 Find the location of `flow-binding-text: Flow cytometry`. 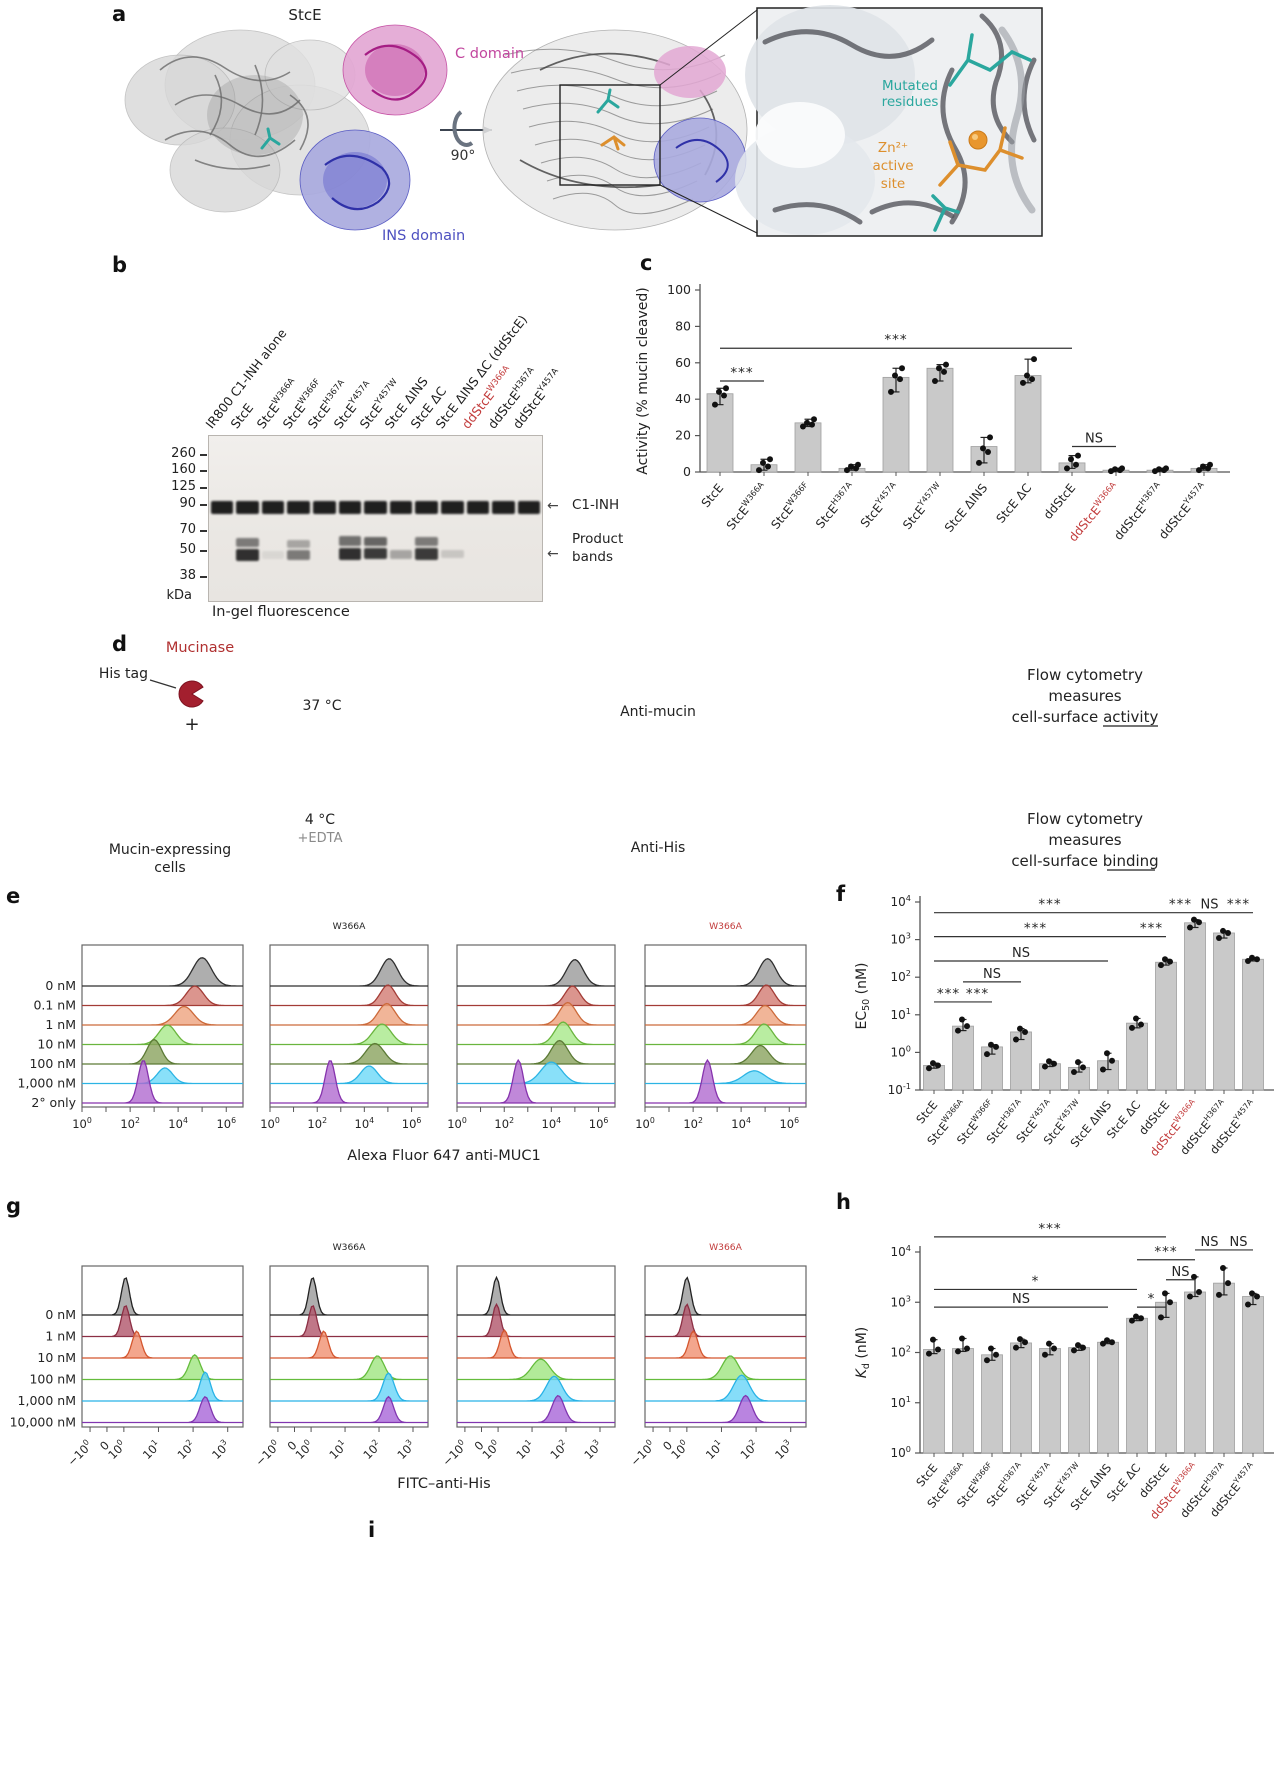

flow-binding-text: Flow cytometry is located at coordinates (1085, 819).